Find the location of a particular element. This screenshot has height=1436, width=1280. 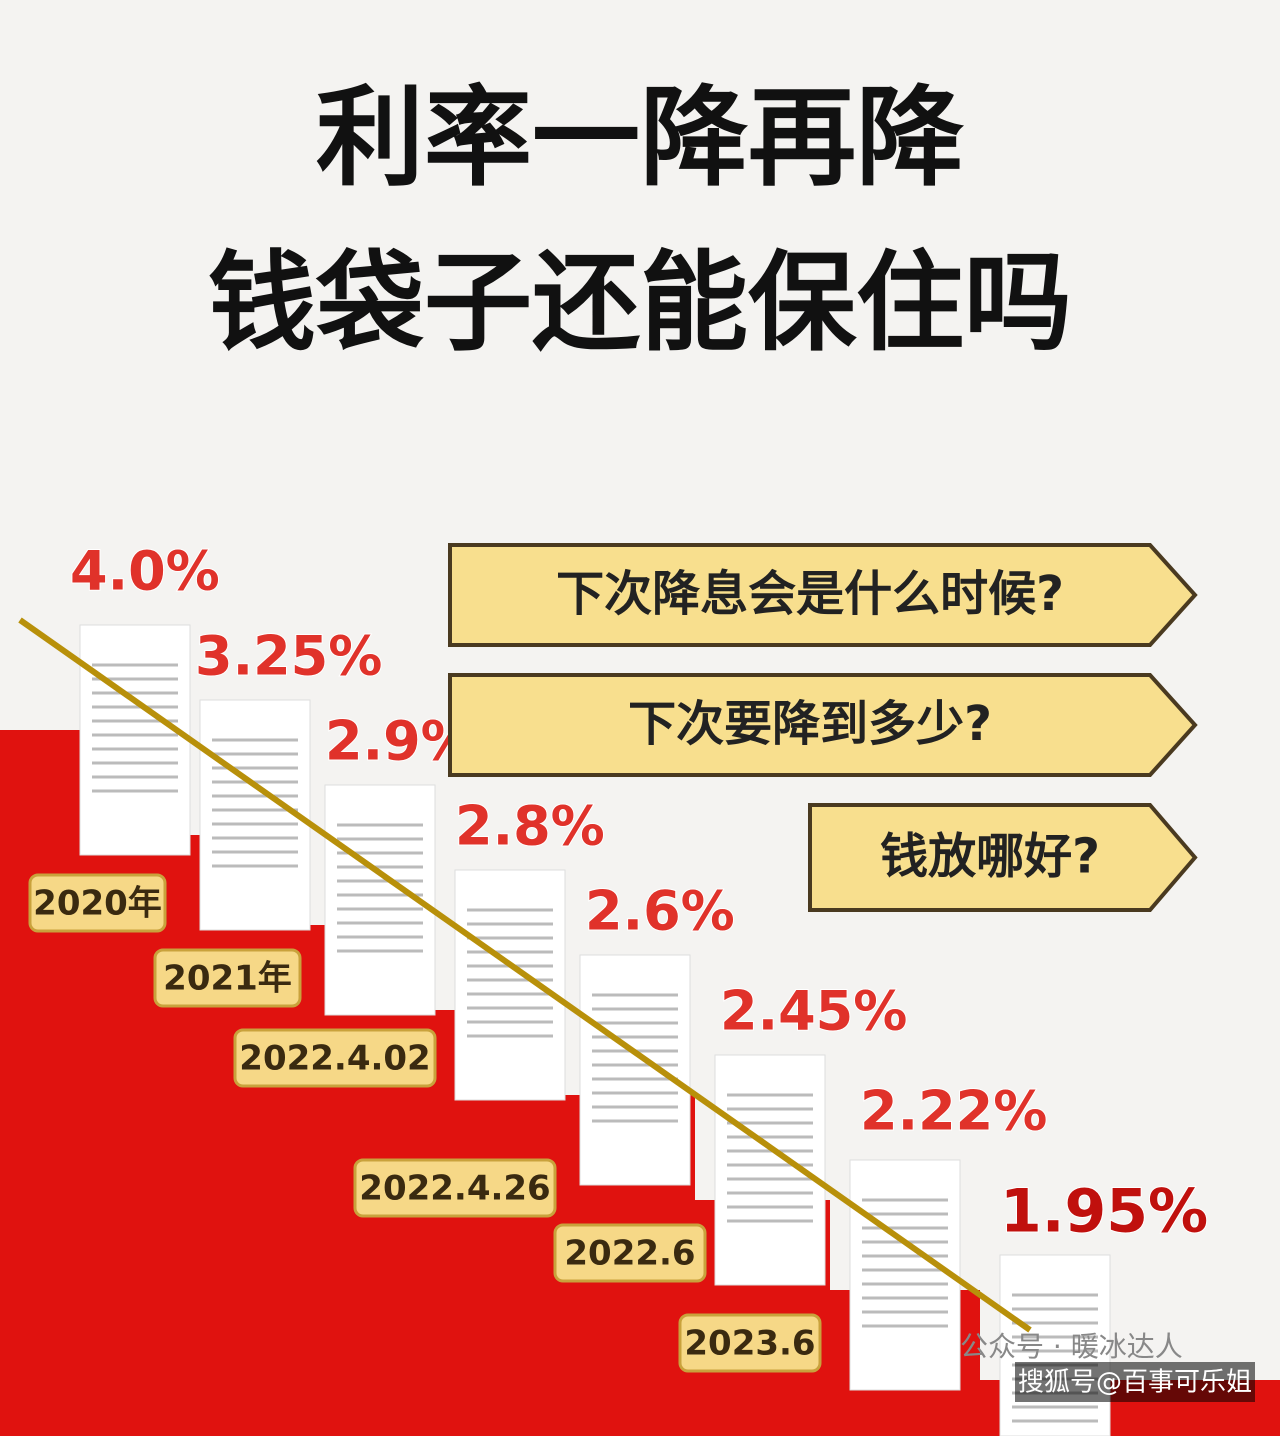

date-label: 2022.4.26 is located at coordinates (454, 1189).